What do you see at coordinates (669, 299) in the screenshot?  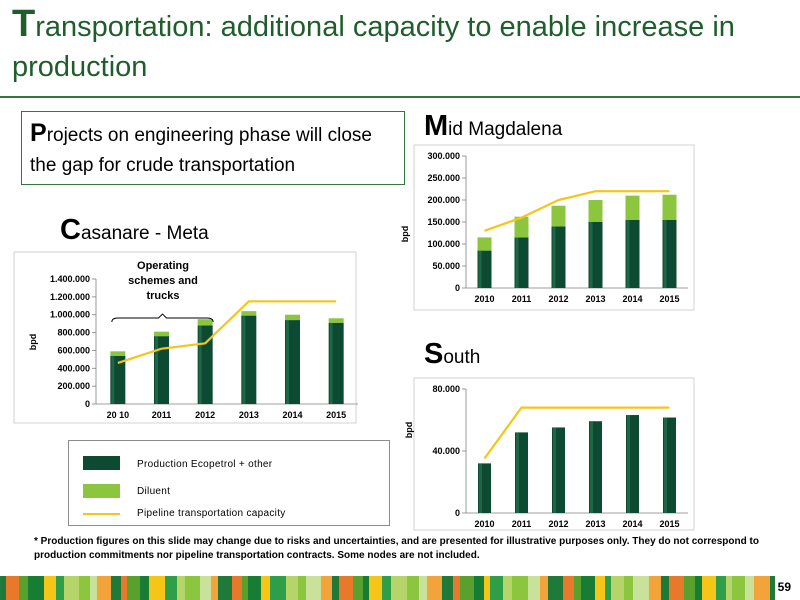 I see `midmag-xtick-label: 2015` at bounding box center [669, 299].